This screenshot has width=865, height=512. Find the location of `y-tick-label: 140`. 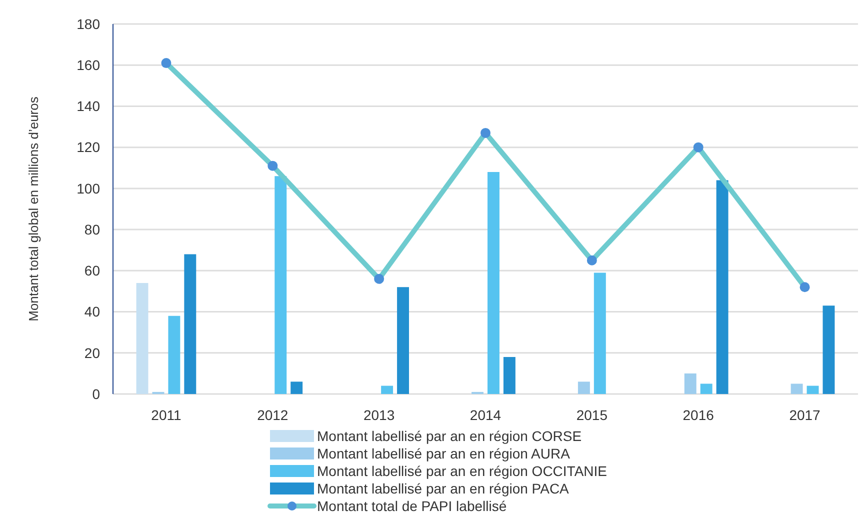

y-tick-label: 140 is located at coordinates (88, 106).